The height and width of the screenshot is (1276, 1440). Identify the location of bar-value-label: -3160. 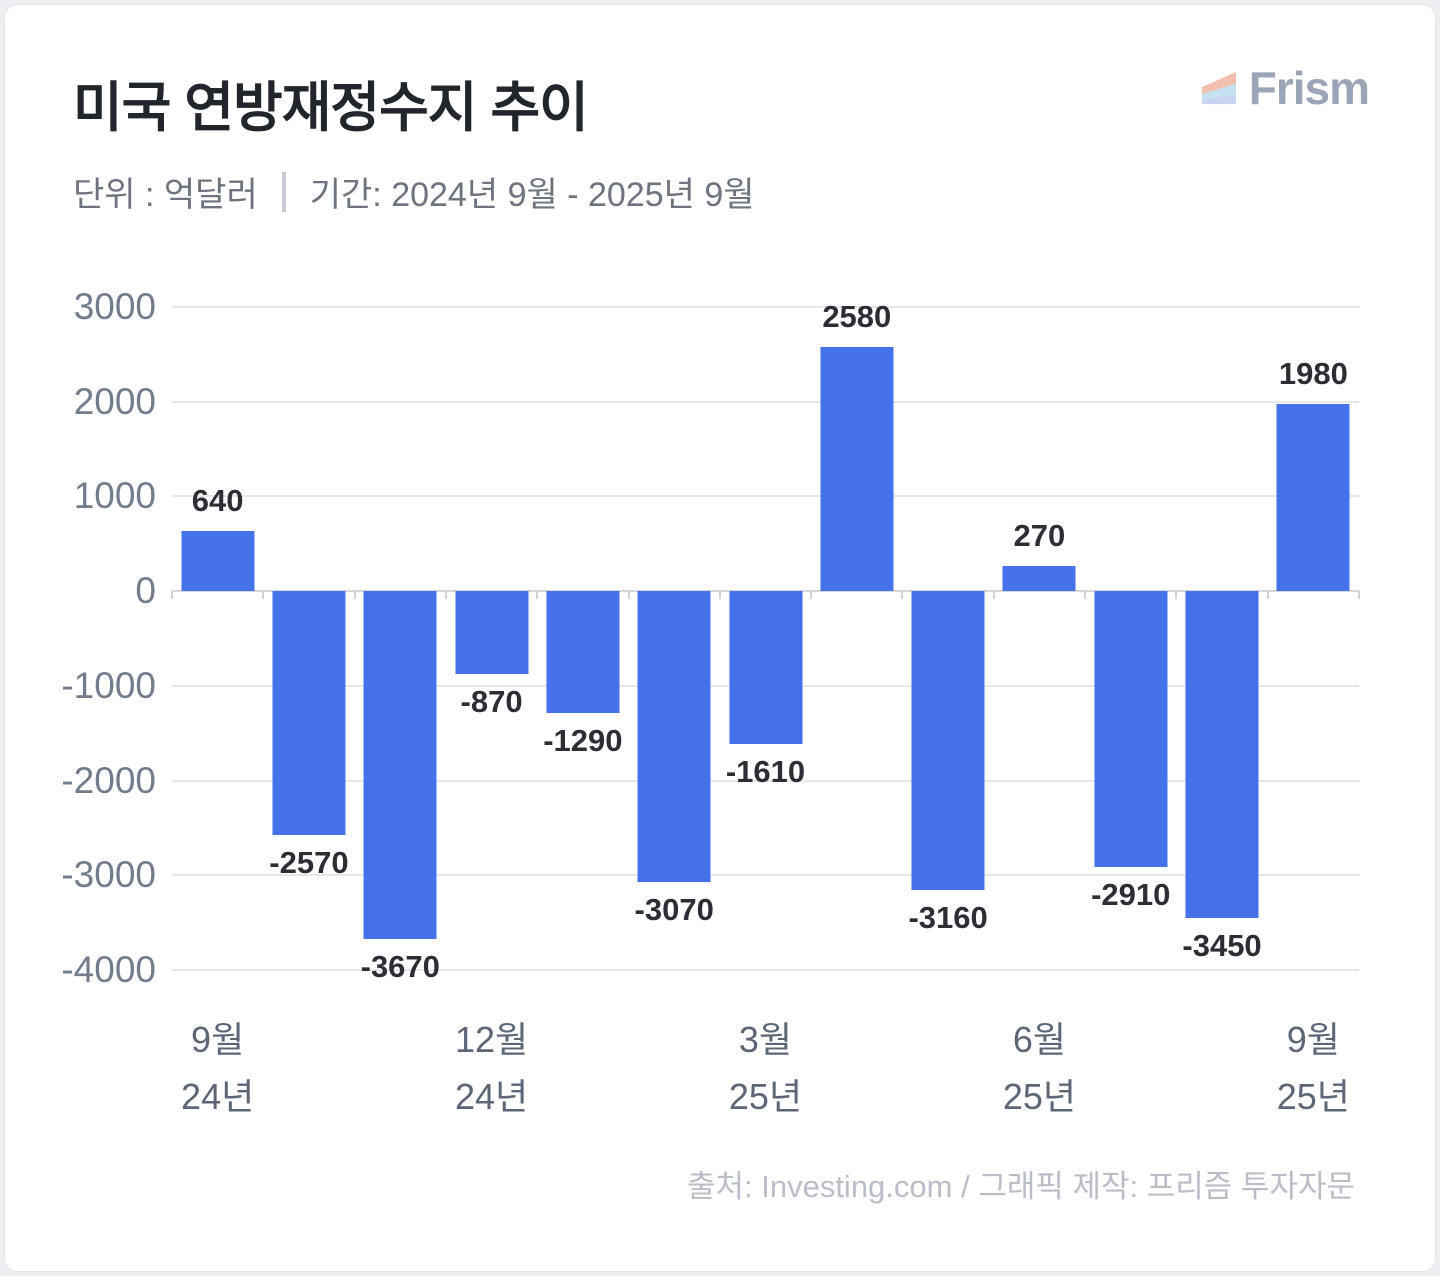
(948, 918).